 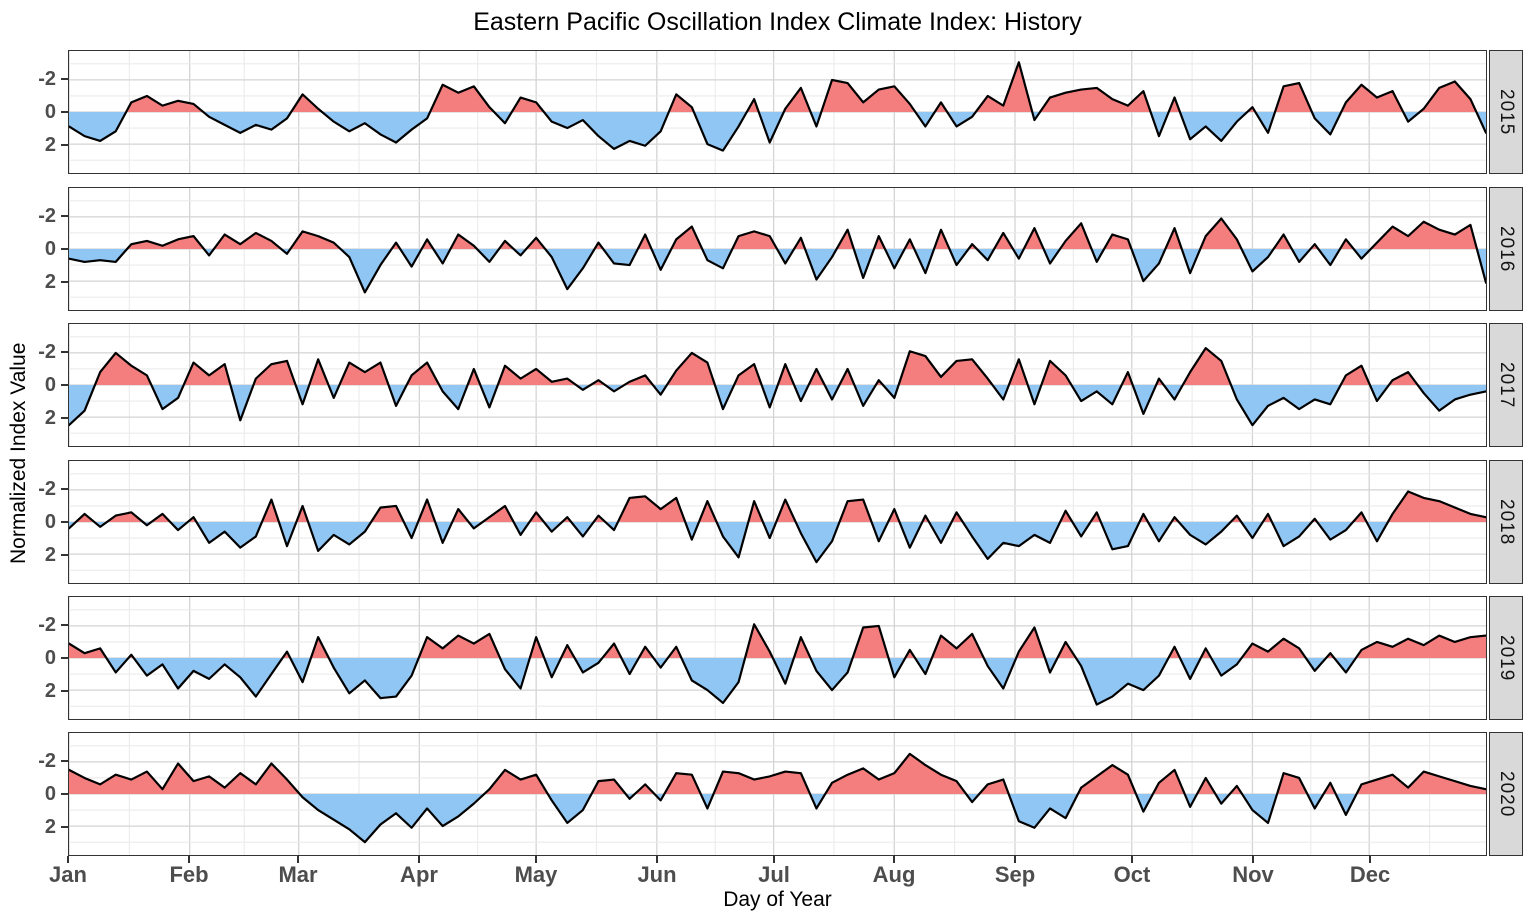 What do you see at coordinates (1370, 874) in the screenshot?
I see `x-tick-label-dec: Dec` at bounding box center [1370, 874].